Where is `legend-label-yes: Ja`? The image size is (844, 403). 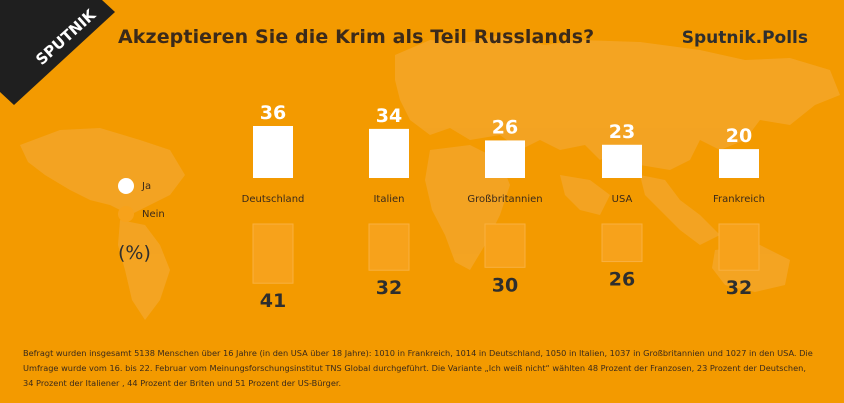 legend-label-yes: Ja is located at coordinates (147, 186).